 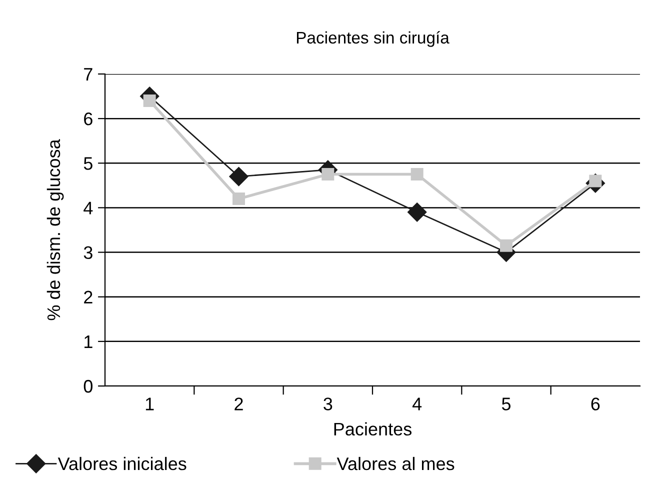 I want to click on x-tick-label: 3, so click(x=328, y=404).